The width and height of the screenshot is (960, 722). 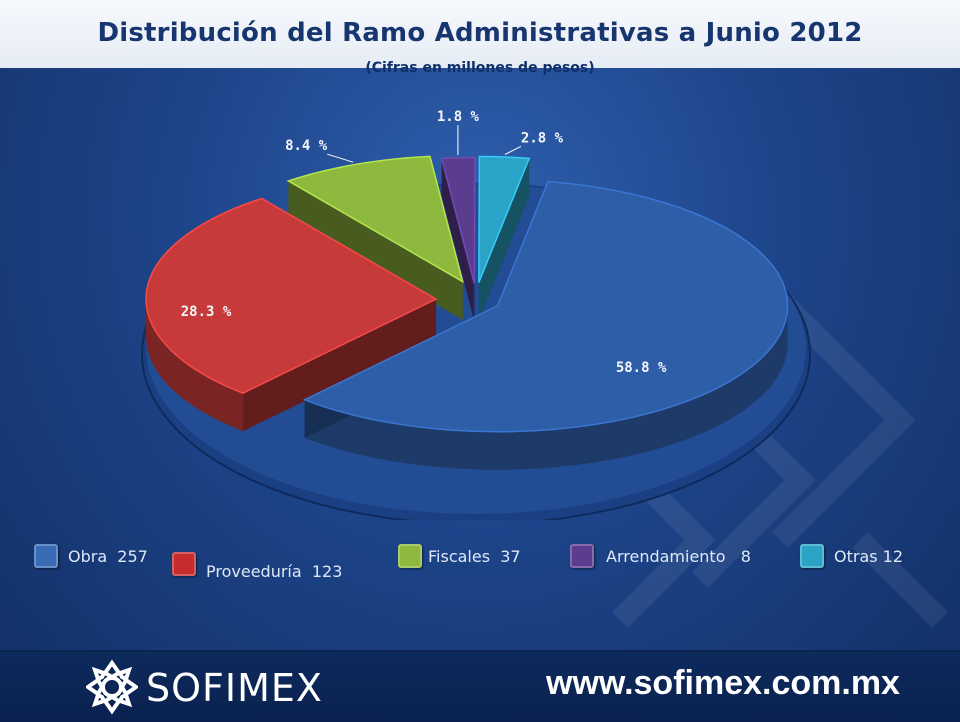 I want to click on legend-item-otras: Otras 12, so click(x=851, y=556).